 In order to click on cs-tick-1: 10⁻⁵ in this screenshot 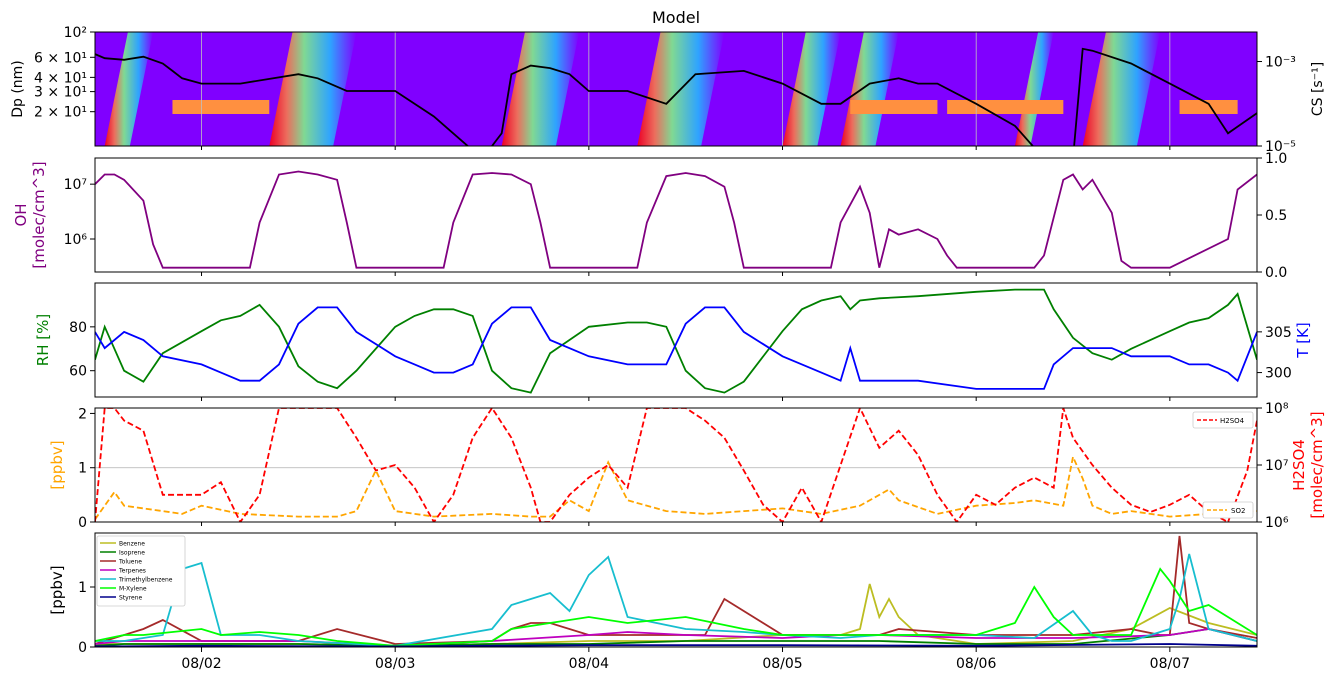, I will do `click(1280, 147)`.